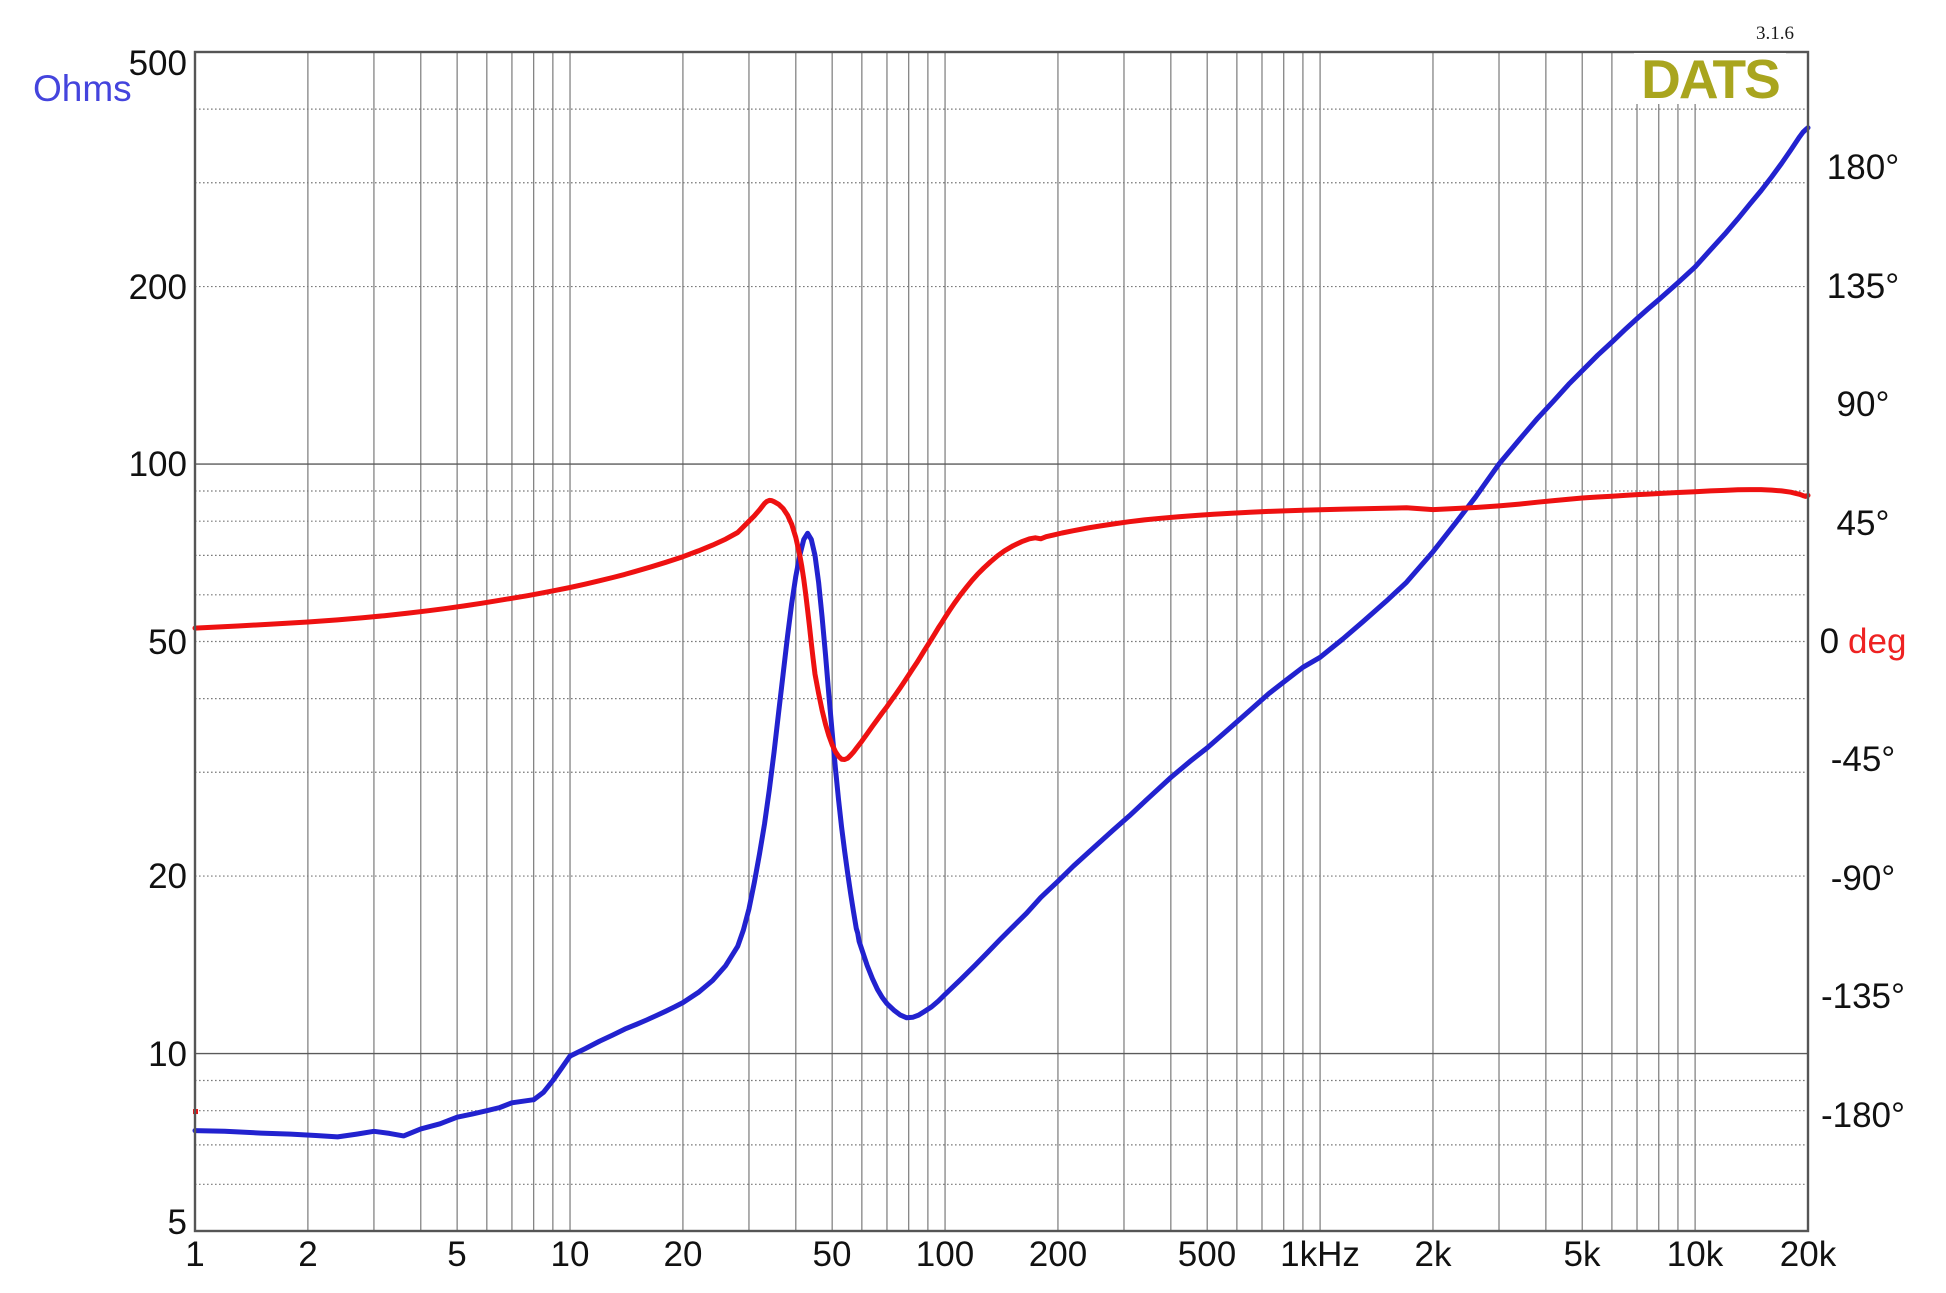  What do you see at coordinates (1058, 1254) in the screenshot?
I see `x-tick-200: 200` at bounding box center [1058, 1254].